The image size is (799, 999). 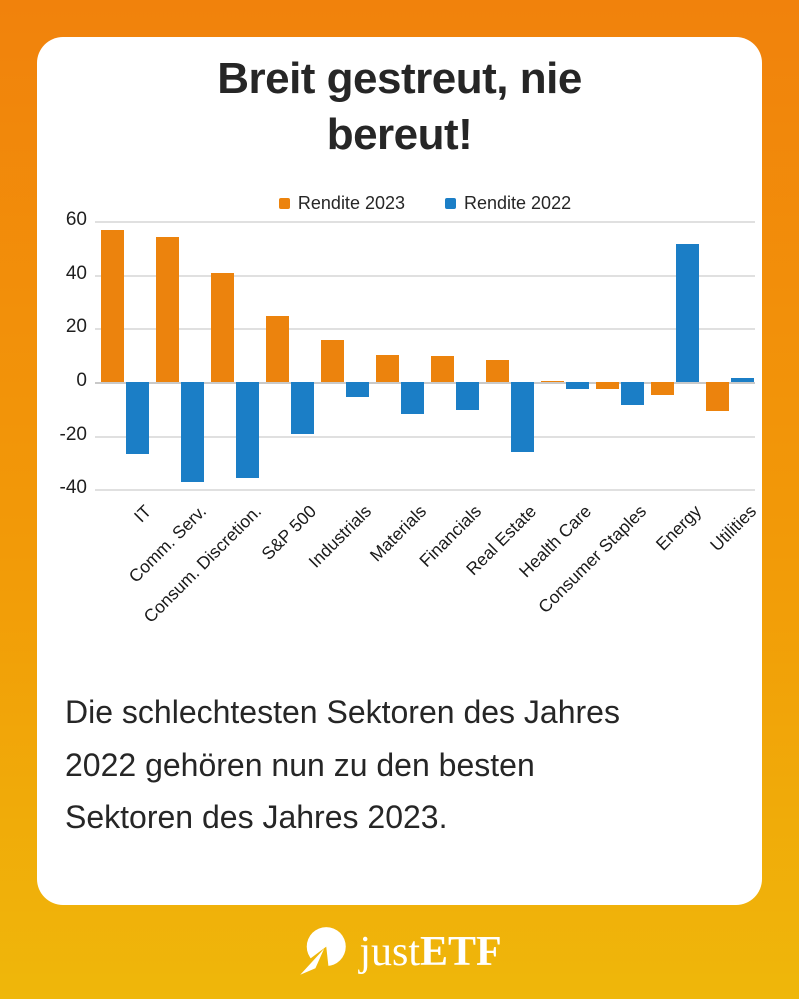 I want to click on bar-rendite-2023-it, so click(x=112, y=306).